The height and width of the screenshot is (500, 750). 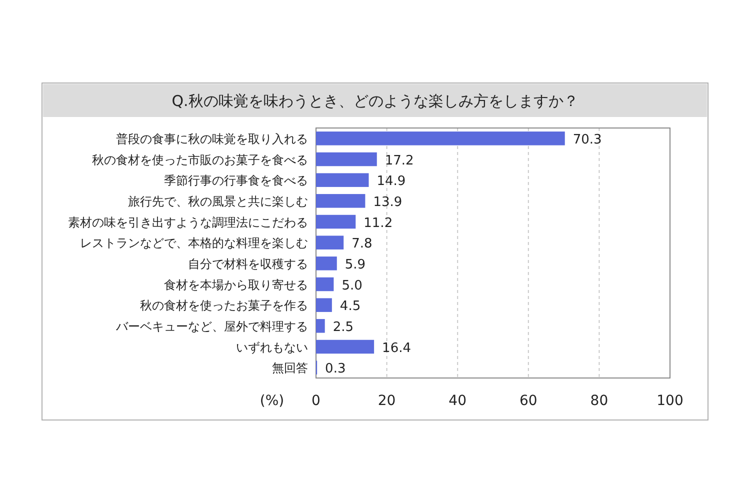 What do you see at coordinates (343, 327) in the screenshot?
I see `data-label: 2.5` at bounding box center [343, 327].